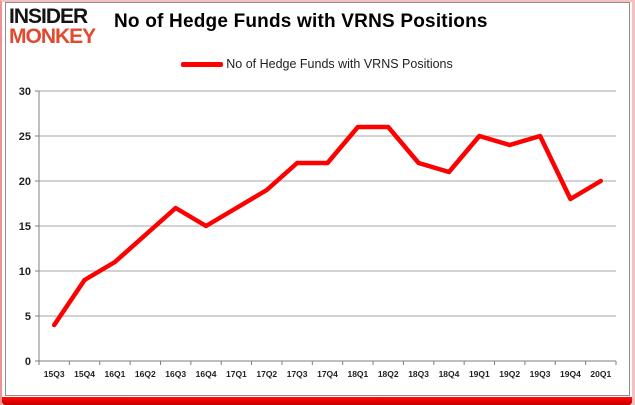  Describe the element at coordinates (236, 374) in the screenshot. I see `x-tick-label: 17Q1` at that location.